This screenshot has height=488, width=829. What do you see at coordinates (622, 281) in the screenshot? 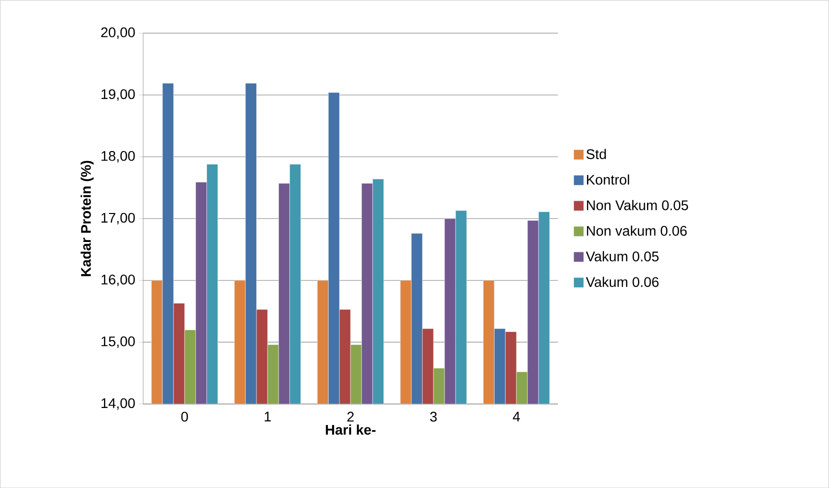
I see `legend-label: Vakum 0.06` at bounding box center [622, 281].